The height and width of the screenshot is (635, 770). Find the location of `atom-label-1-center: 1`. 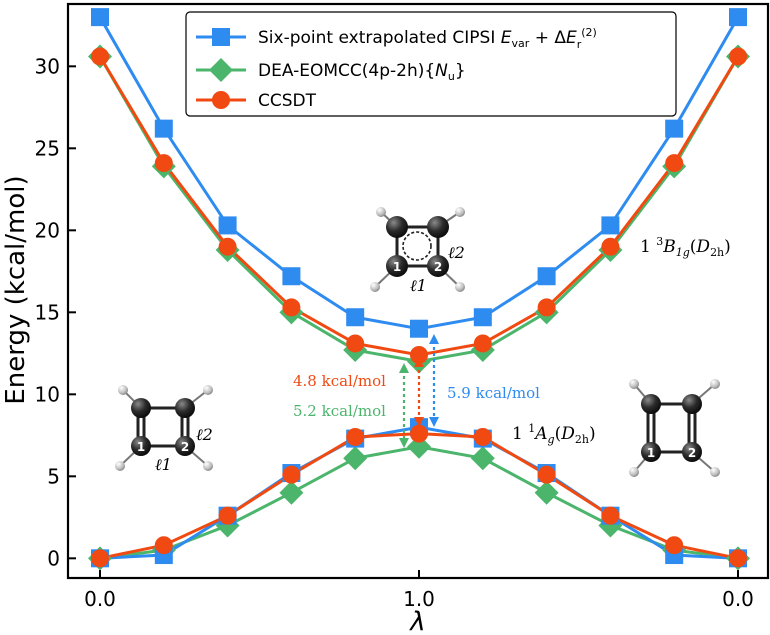

atom-label-1-center: 1 is located at coordinates (397, 267).